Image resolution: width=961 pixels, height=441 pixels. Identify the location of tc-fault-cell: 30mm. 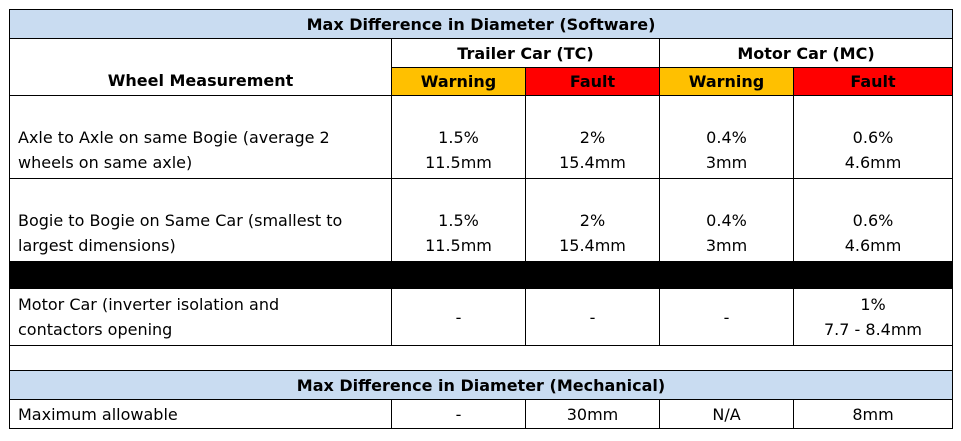
(592, 414).